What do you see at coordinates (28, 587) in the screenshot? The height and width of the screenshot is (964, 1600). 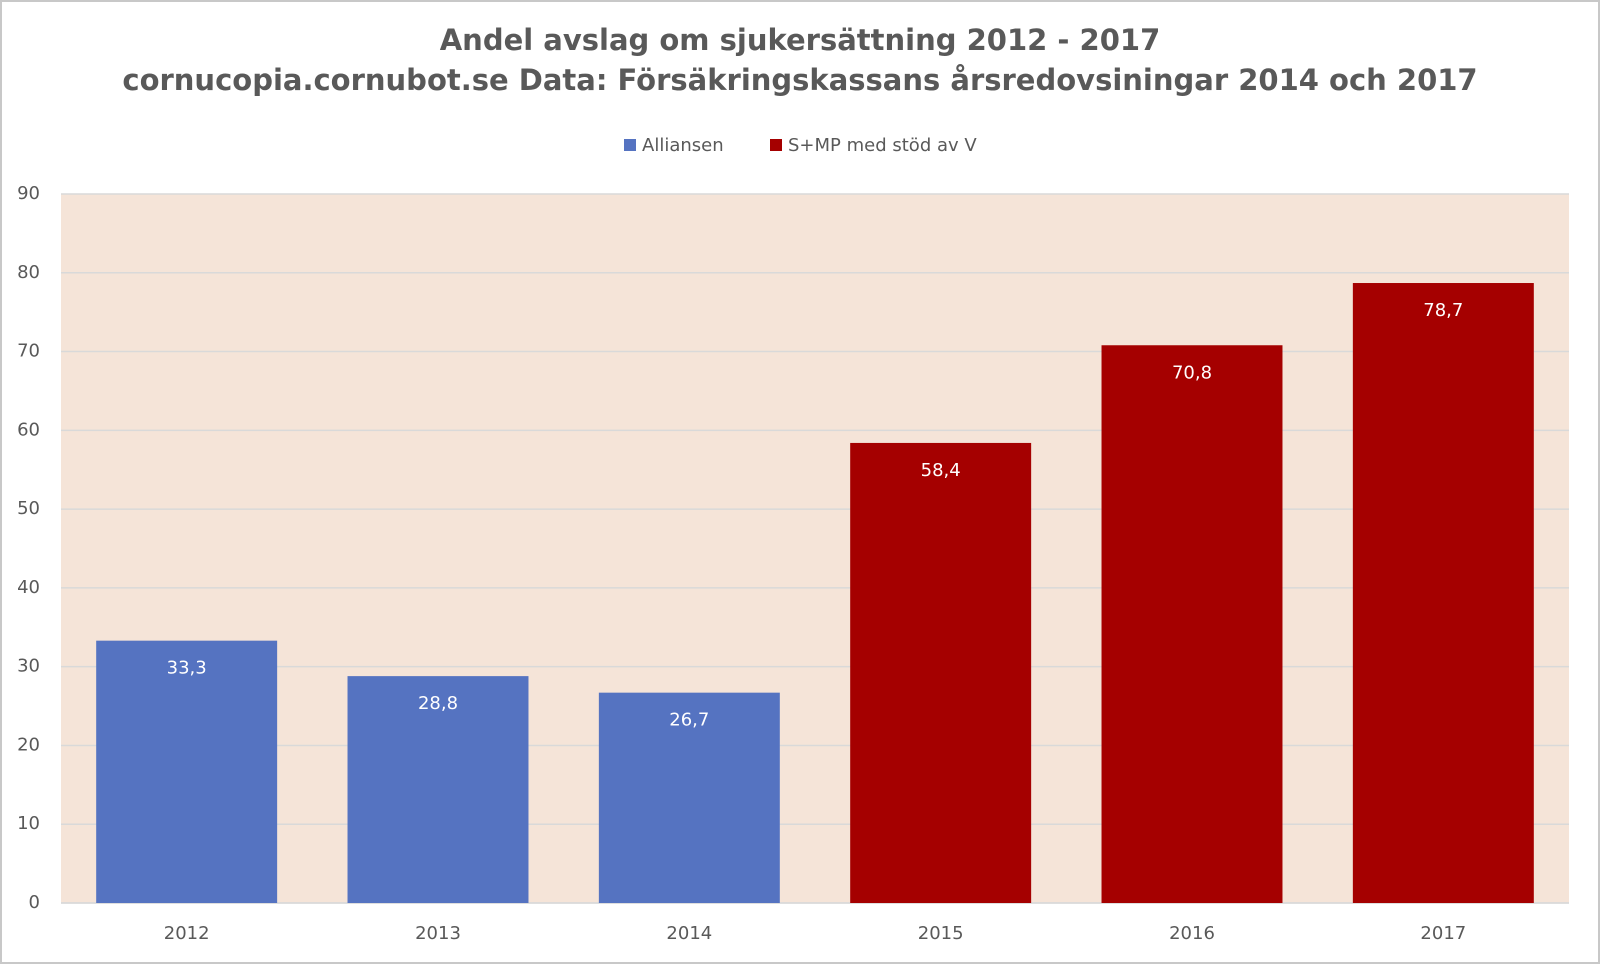 I see `y-tick-label: 40` at bounding box center [28, 587].